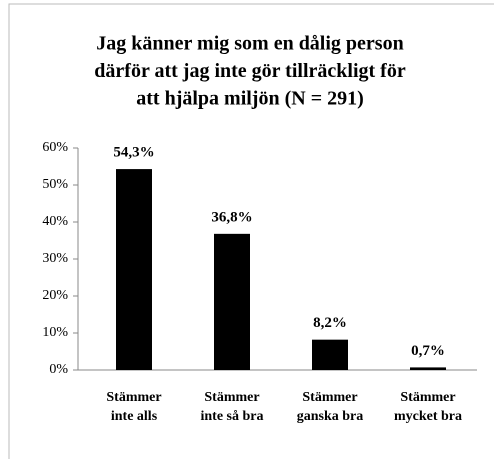 This screenshot has width=494, height=459. Describe the element at coordinates (250, 99) in the screenshot. I see `chart-title: att hjälpa miljön (N = 291)` at that location.